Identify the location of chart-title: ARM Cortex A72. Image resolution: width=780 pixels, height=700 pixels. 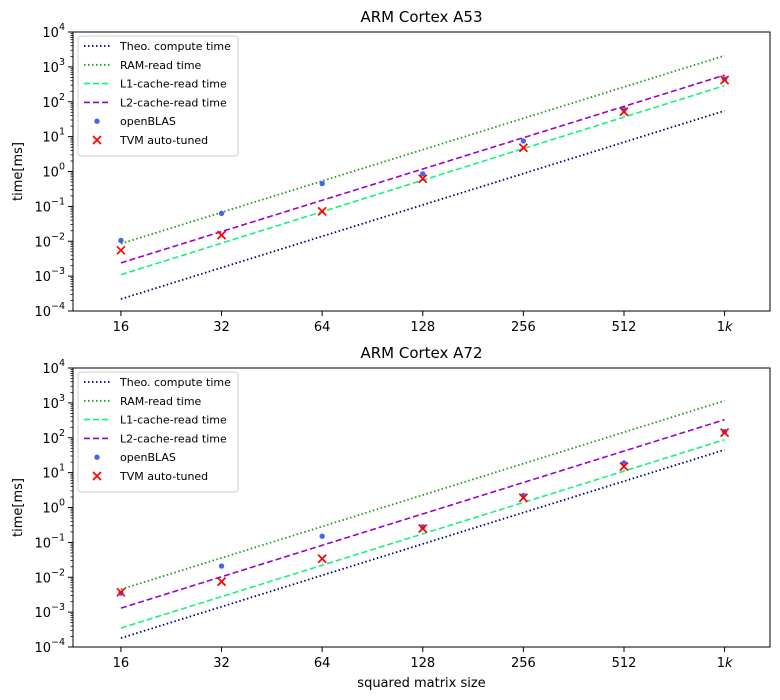
(421, 353).